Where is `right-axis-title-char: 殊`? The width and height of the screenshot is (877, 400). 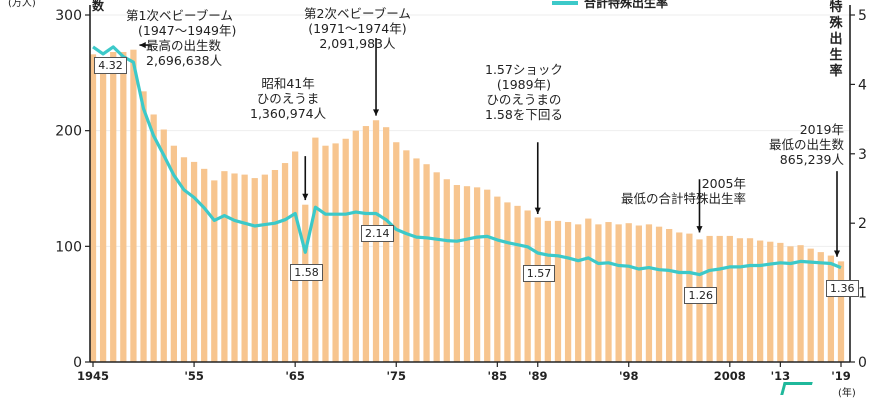 right-axis-title-char: 殊 is located at coordinates (836, 23).